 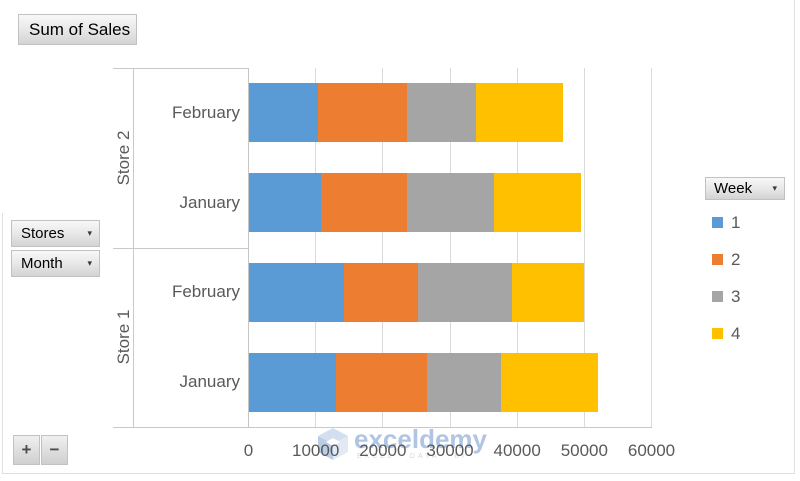 I want to click on stores-field-label: Stores, so click(x=43, y=233).